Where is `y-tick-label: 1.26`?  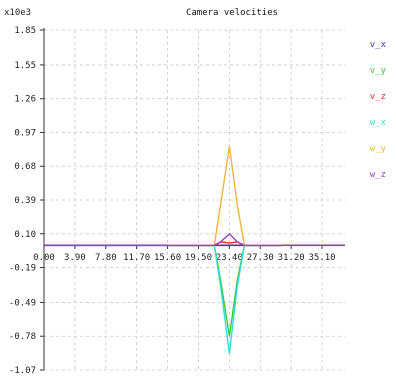 y-tick-label: 1.26 is located at coordinates (25, 100).